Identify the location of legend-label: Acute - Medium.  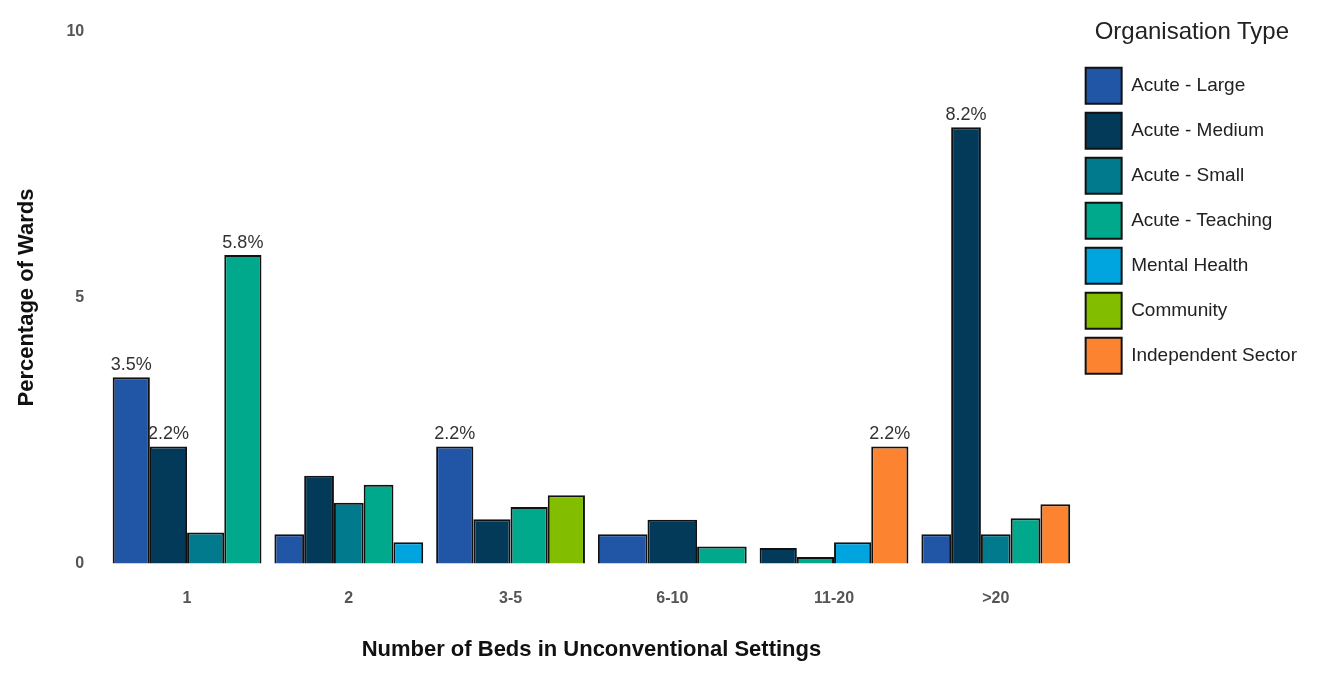
(1198, 130).